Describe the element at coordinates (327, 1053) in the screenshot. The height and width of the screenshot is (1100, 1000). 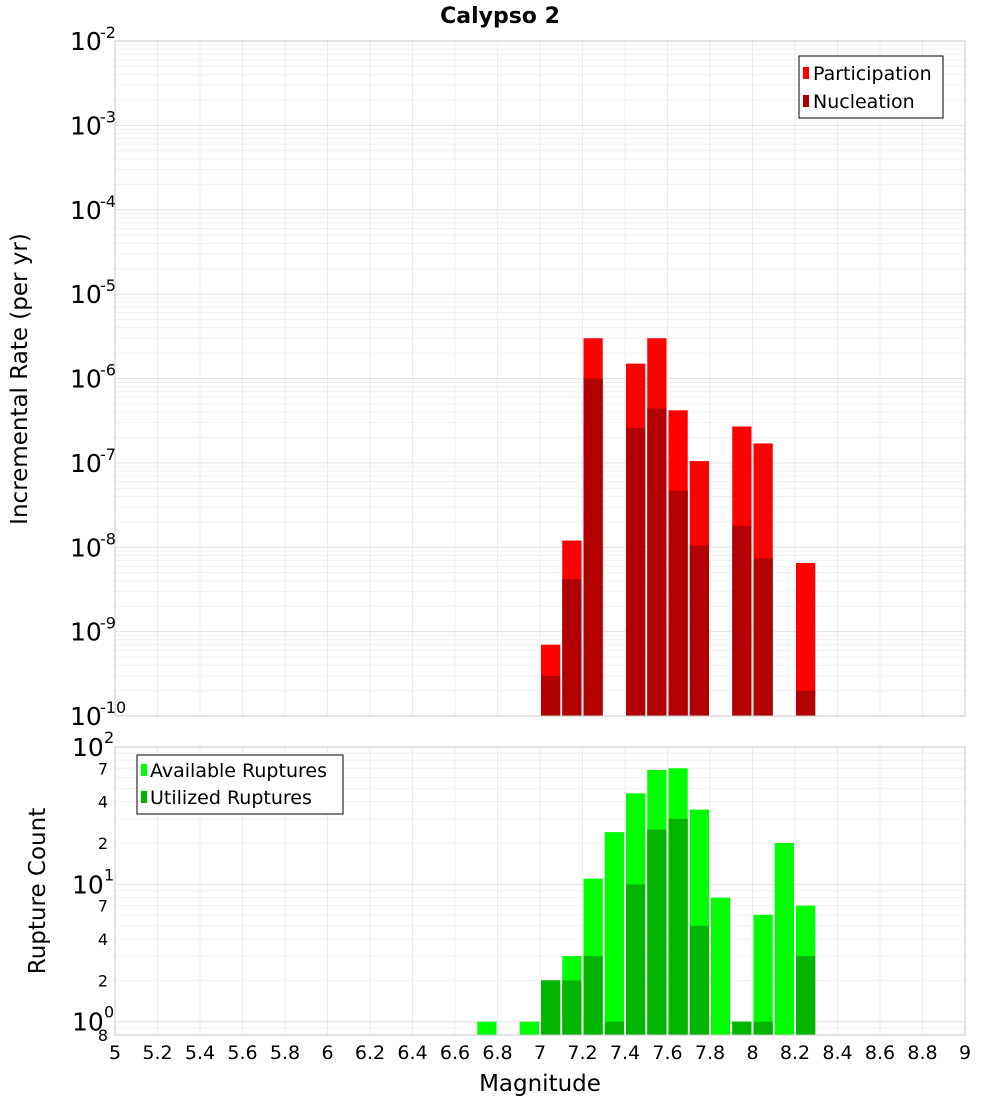
I see `x-tick-label: 6` at that location.